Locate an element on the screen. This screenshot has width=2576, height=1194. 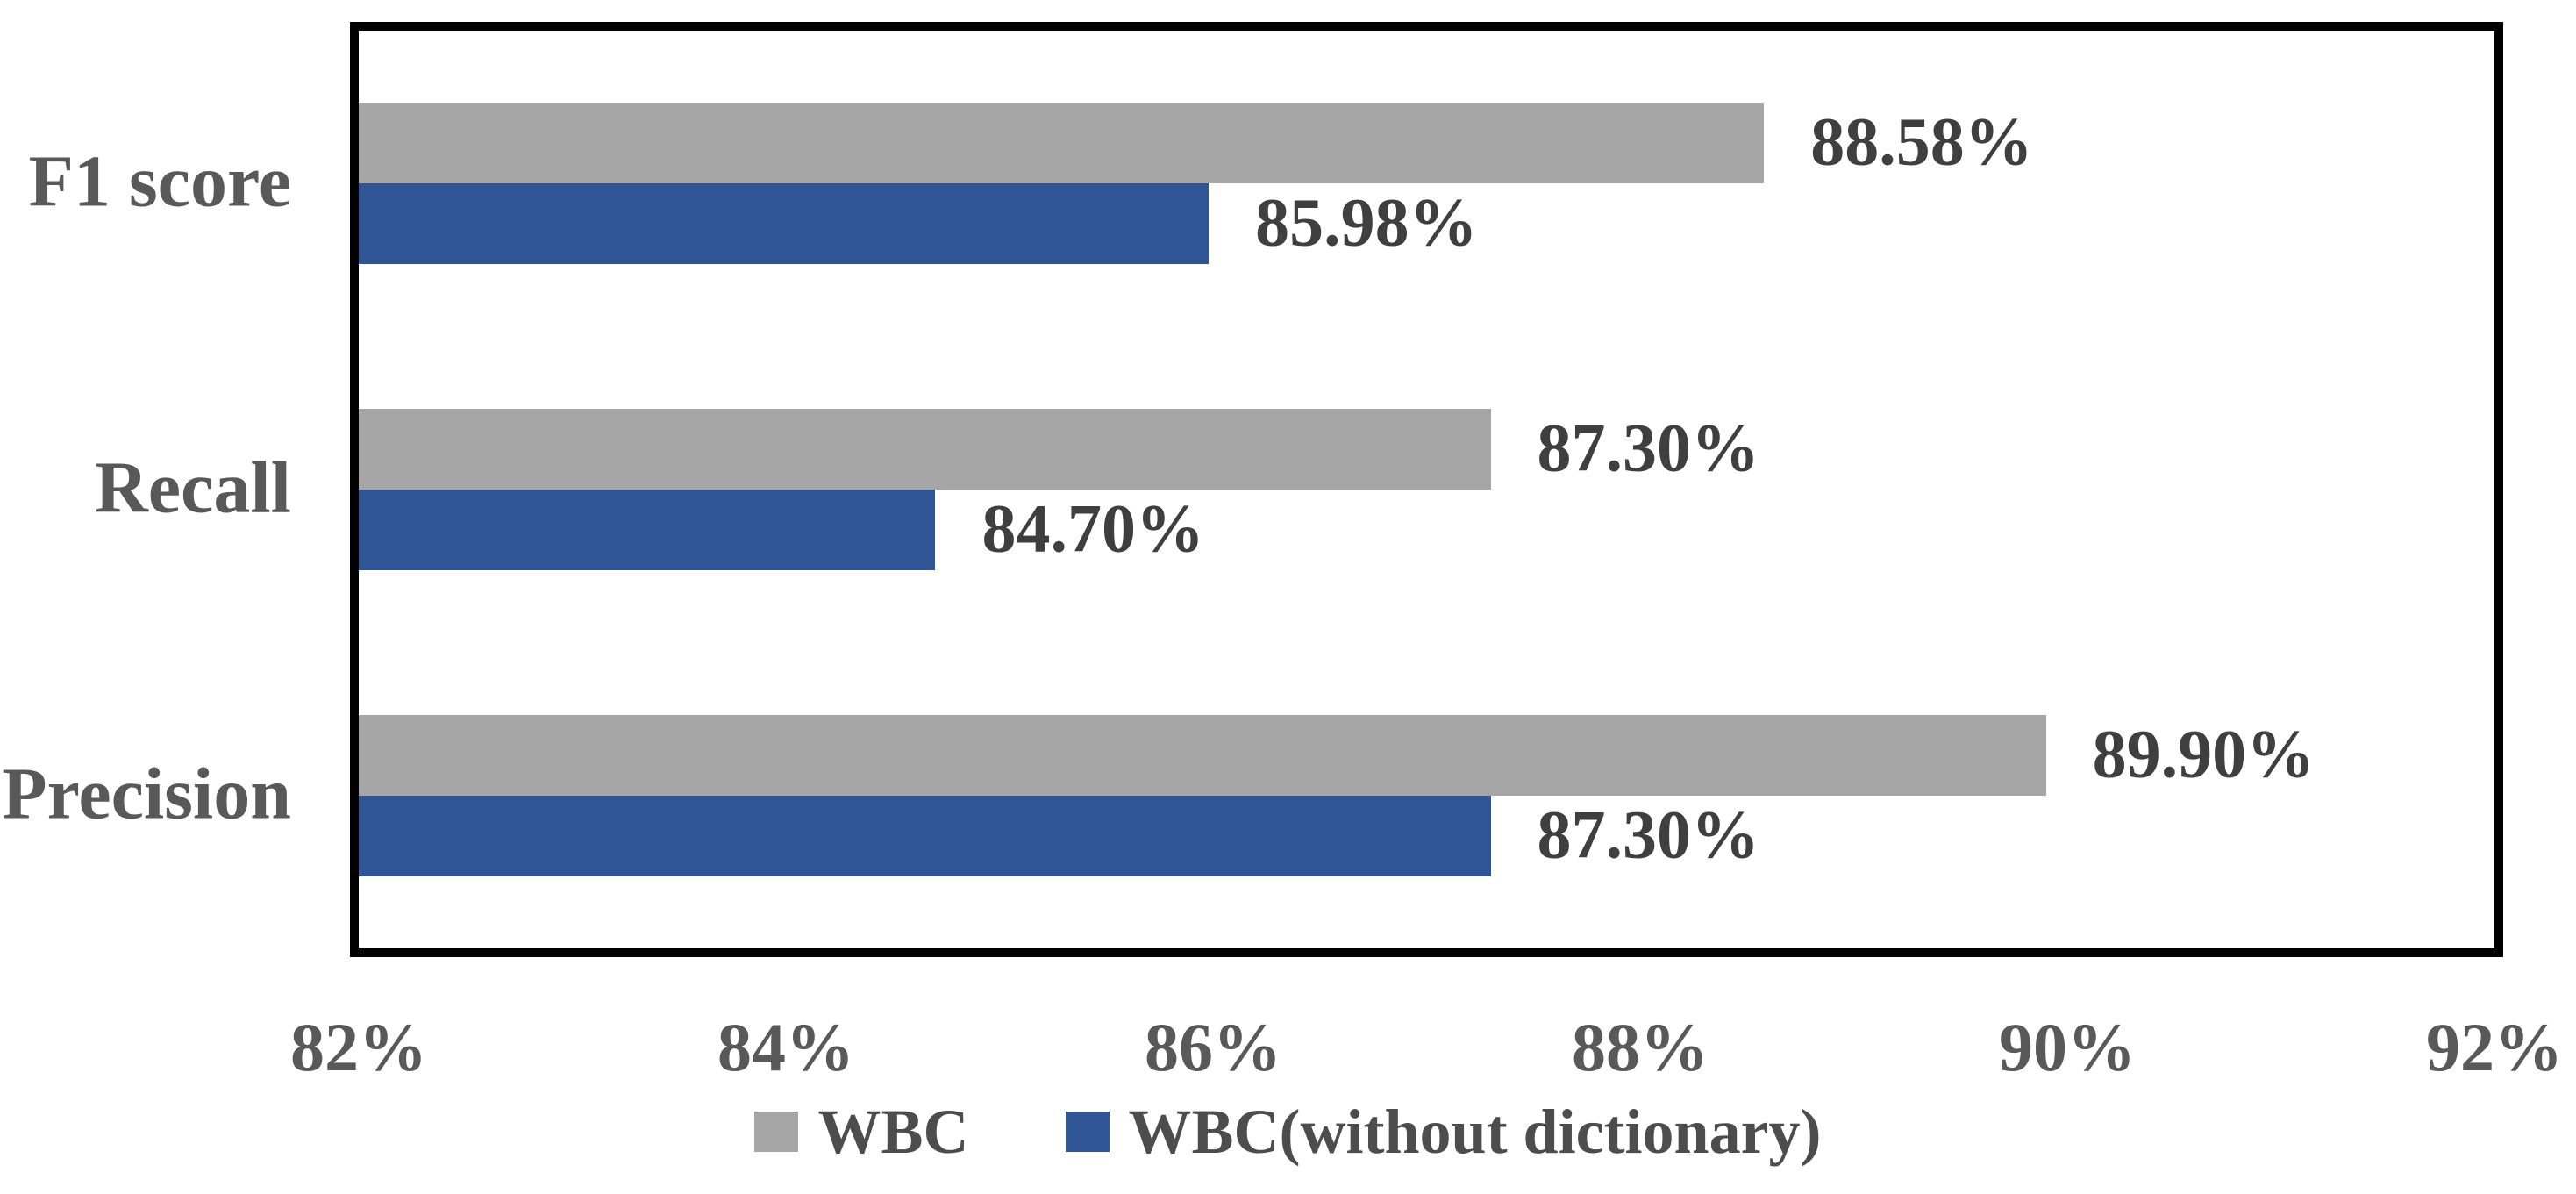
legend-label-wbc-without-dictionary: WBC(without dictionary) is located at coordinates (1475, 1132).